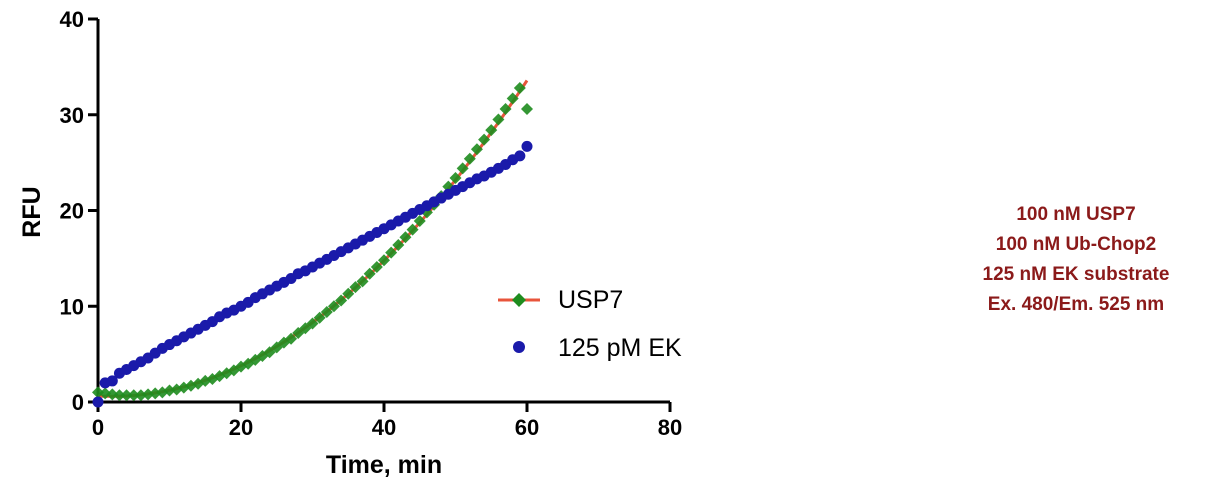 The width and height of the screenshot is (1222, 490). I want to click on y-tick-label: 30, so click(72, 115).